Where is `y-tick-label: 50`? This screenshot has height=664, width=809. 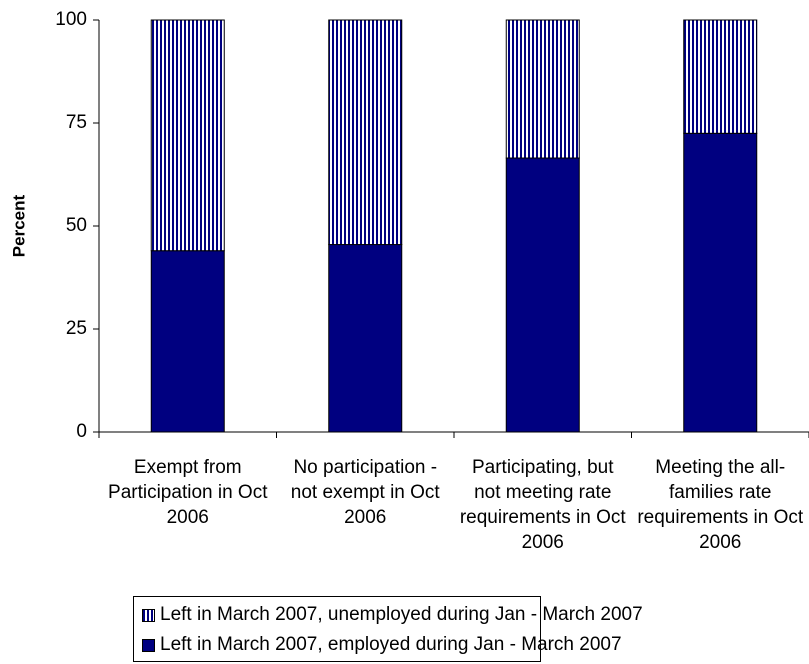 y-tick-label: 50 is located at coordinates (76, 225).